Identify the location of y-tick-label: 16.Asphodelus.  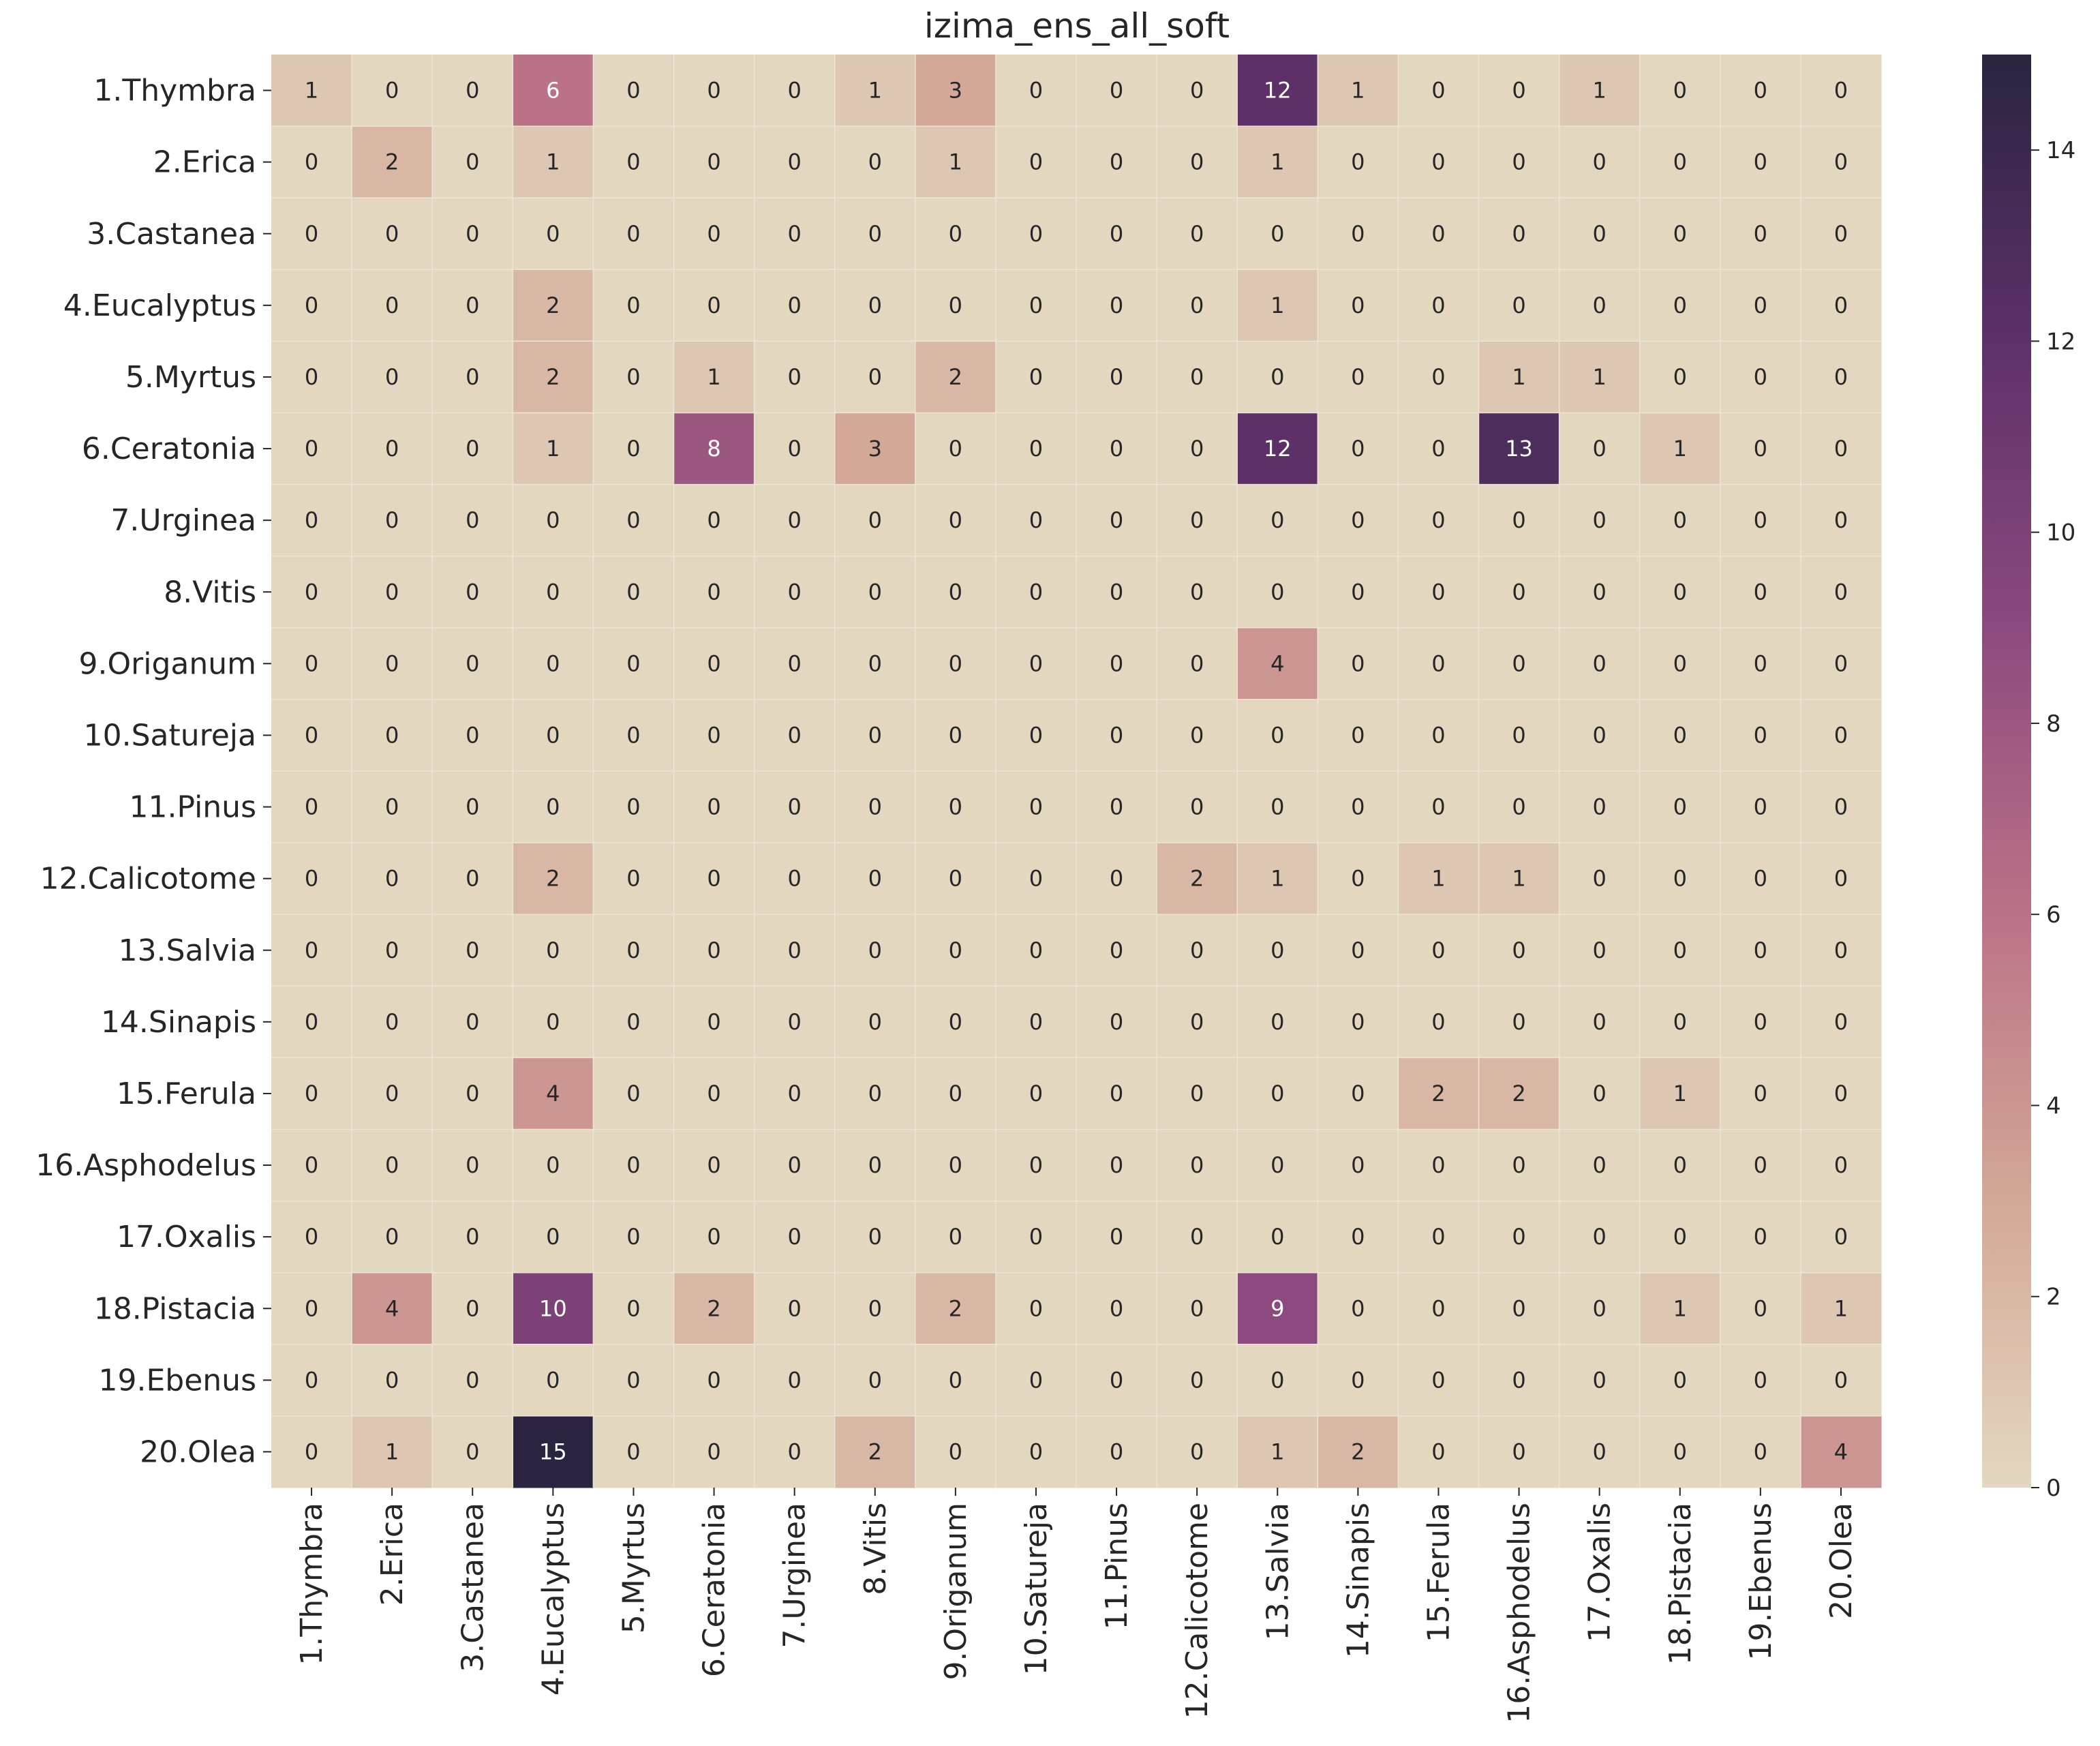
(145, 1165).